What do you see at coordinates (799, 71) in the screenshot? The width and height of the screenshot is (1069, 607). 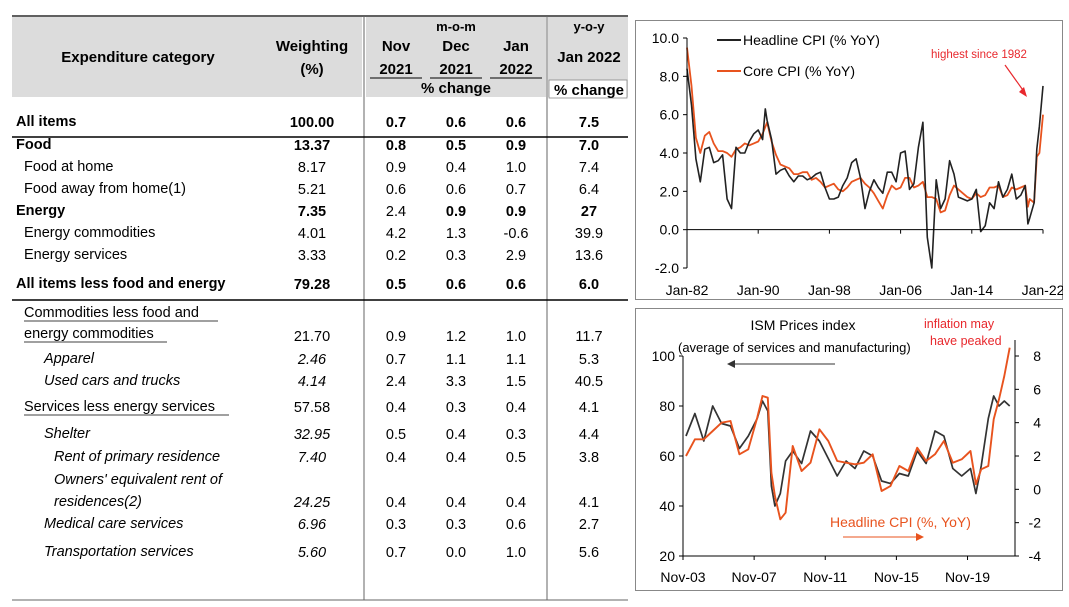 I see `chart1-legend-core: Core CPI (% YoY)` at bounding box center [799, 71].